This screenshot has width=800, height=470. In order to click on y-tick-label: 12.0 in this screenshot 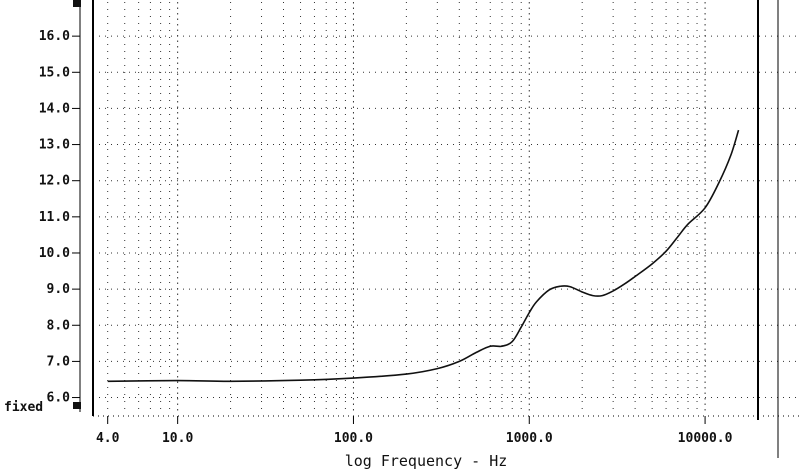, I will do `click(54, 181)`.